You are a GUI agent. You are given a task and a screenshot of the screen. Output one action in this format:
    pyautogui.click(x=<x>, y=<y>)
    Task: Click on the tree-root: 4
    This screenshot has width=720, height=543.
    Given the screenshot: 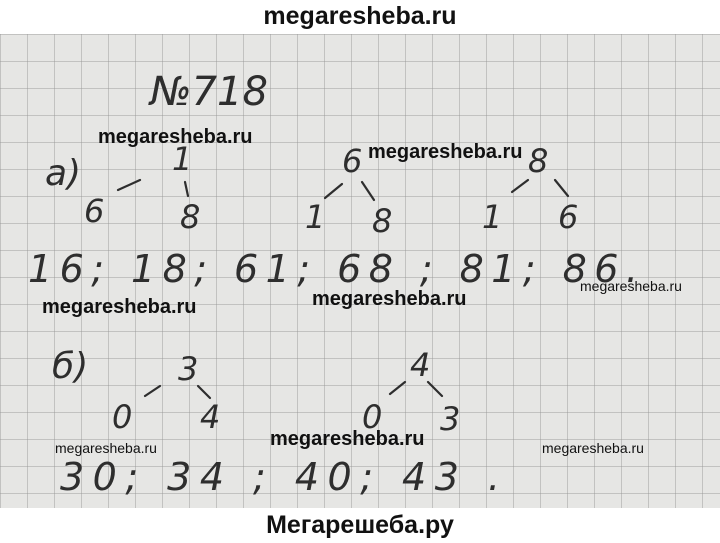 What is the action you would take?
    pyautogui.click(x=420, y=365)
    